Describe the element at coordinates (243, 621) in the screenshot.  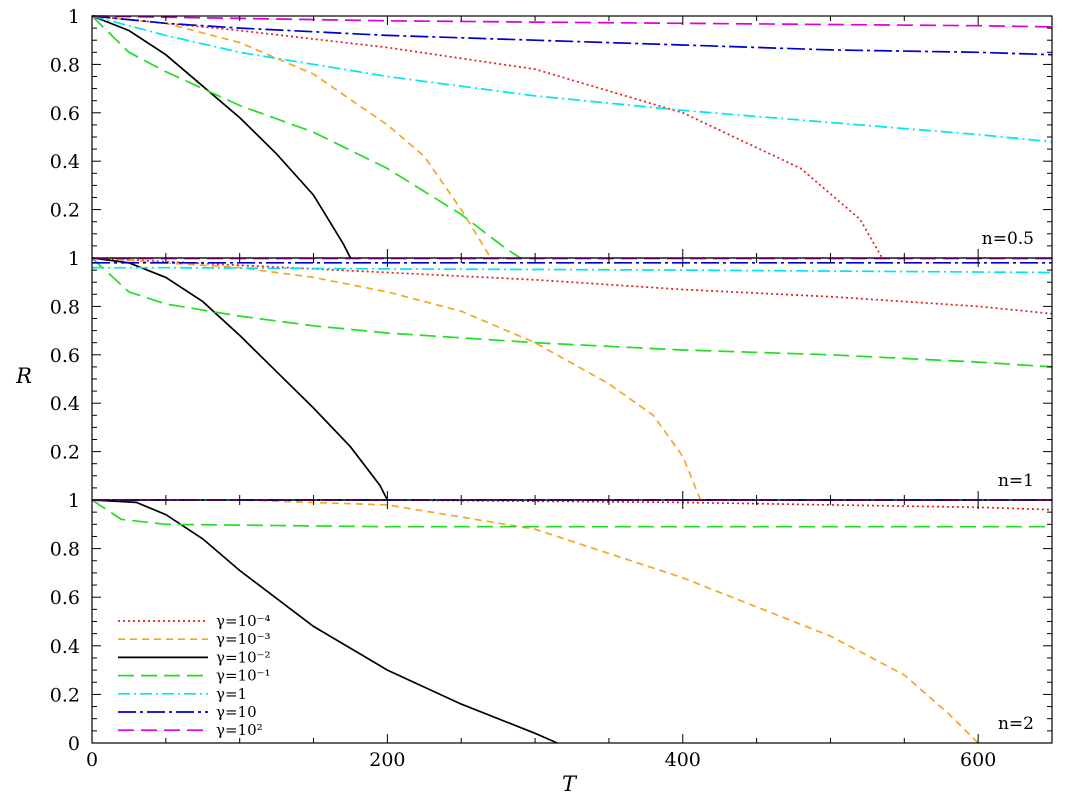
I see `legend-label: γ=10⁻⁴` at that location.